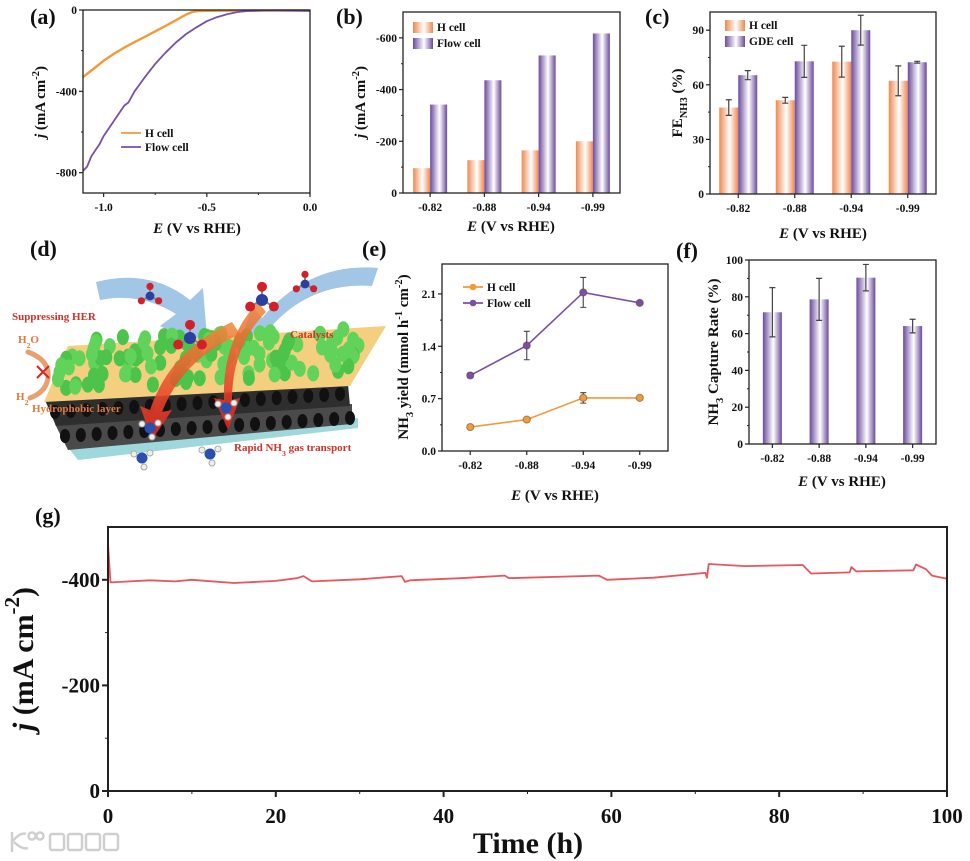 The height and width of the screenshot is (861, 970). Describe the element at coordinates (527, 563) in the screenshot. I see `series-line-stability` at that location.